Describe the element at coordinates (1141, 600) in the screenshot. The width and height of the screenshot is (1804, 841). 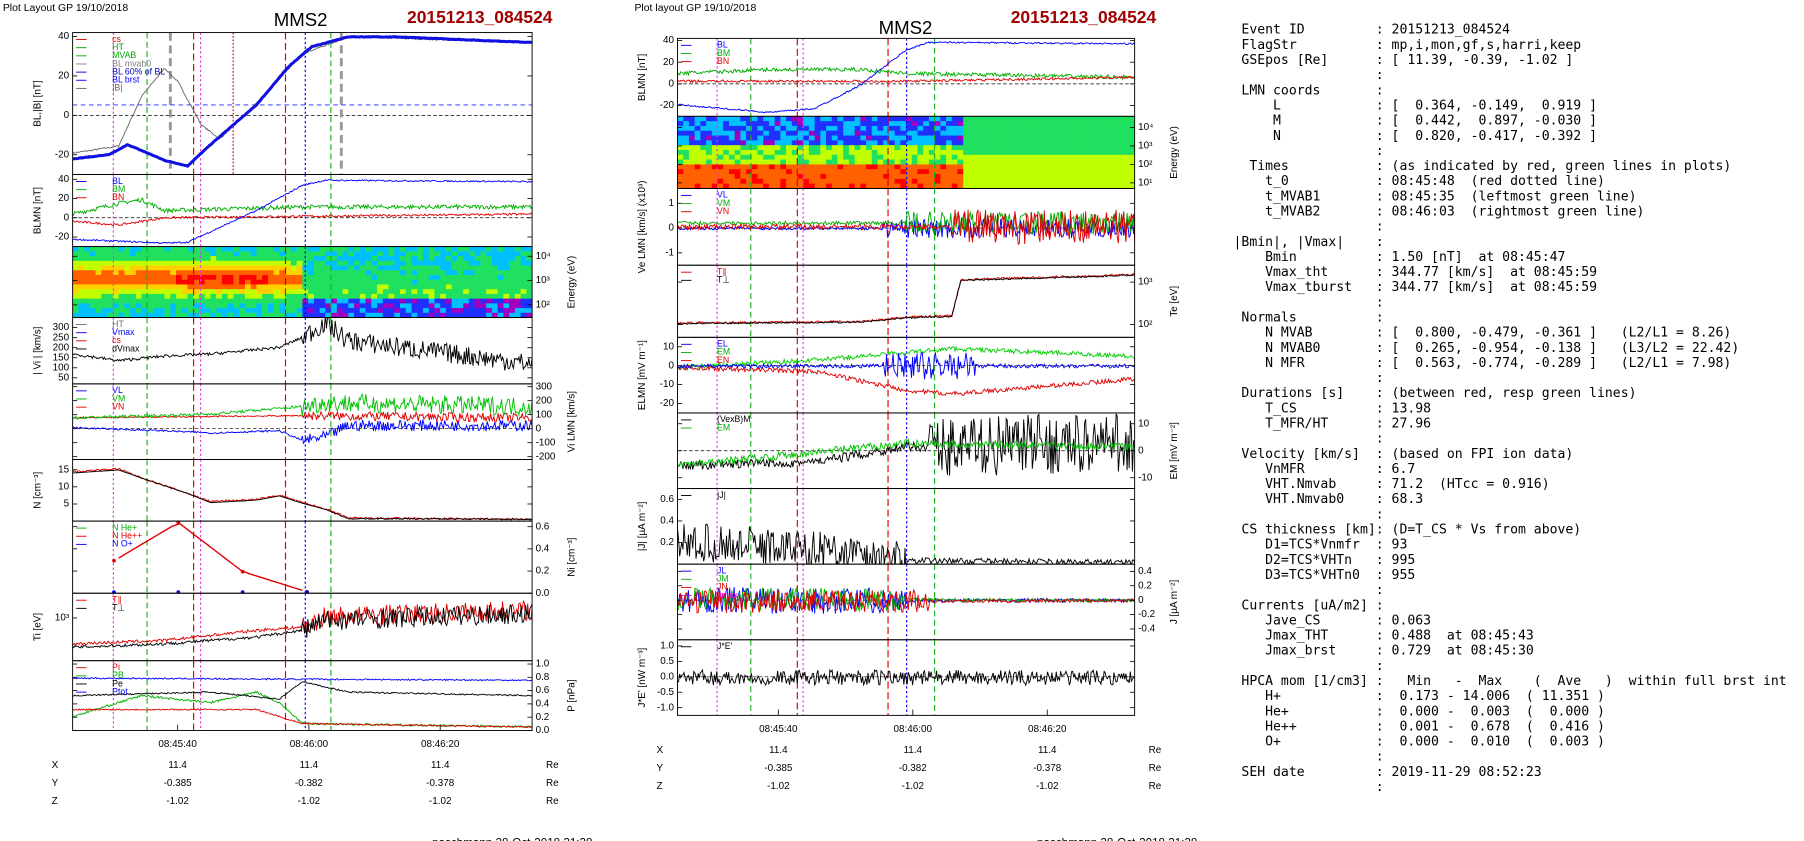
I see `y-tick-label: 0` at that location.